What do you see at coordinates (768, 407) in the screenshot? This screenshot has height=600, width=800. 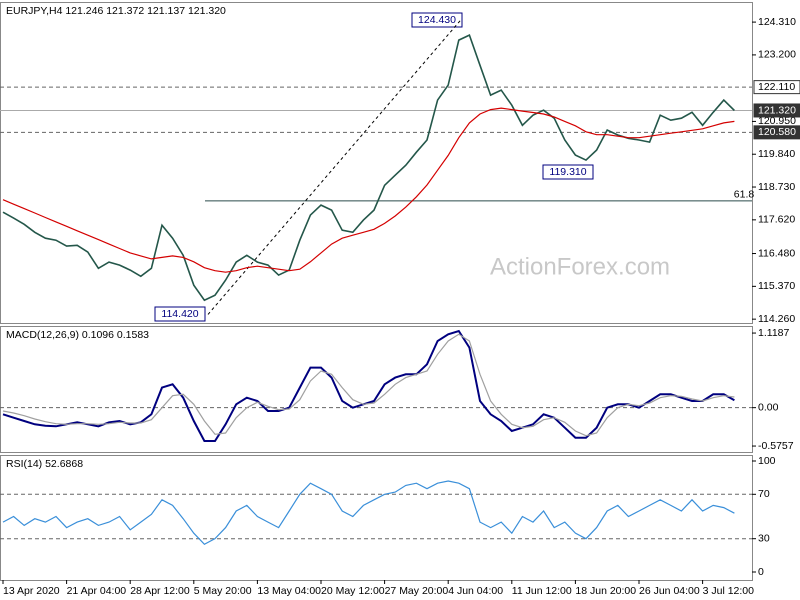 I see `y-tick-label: 0.00` at bounding box center [768, 407].